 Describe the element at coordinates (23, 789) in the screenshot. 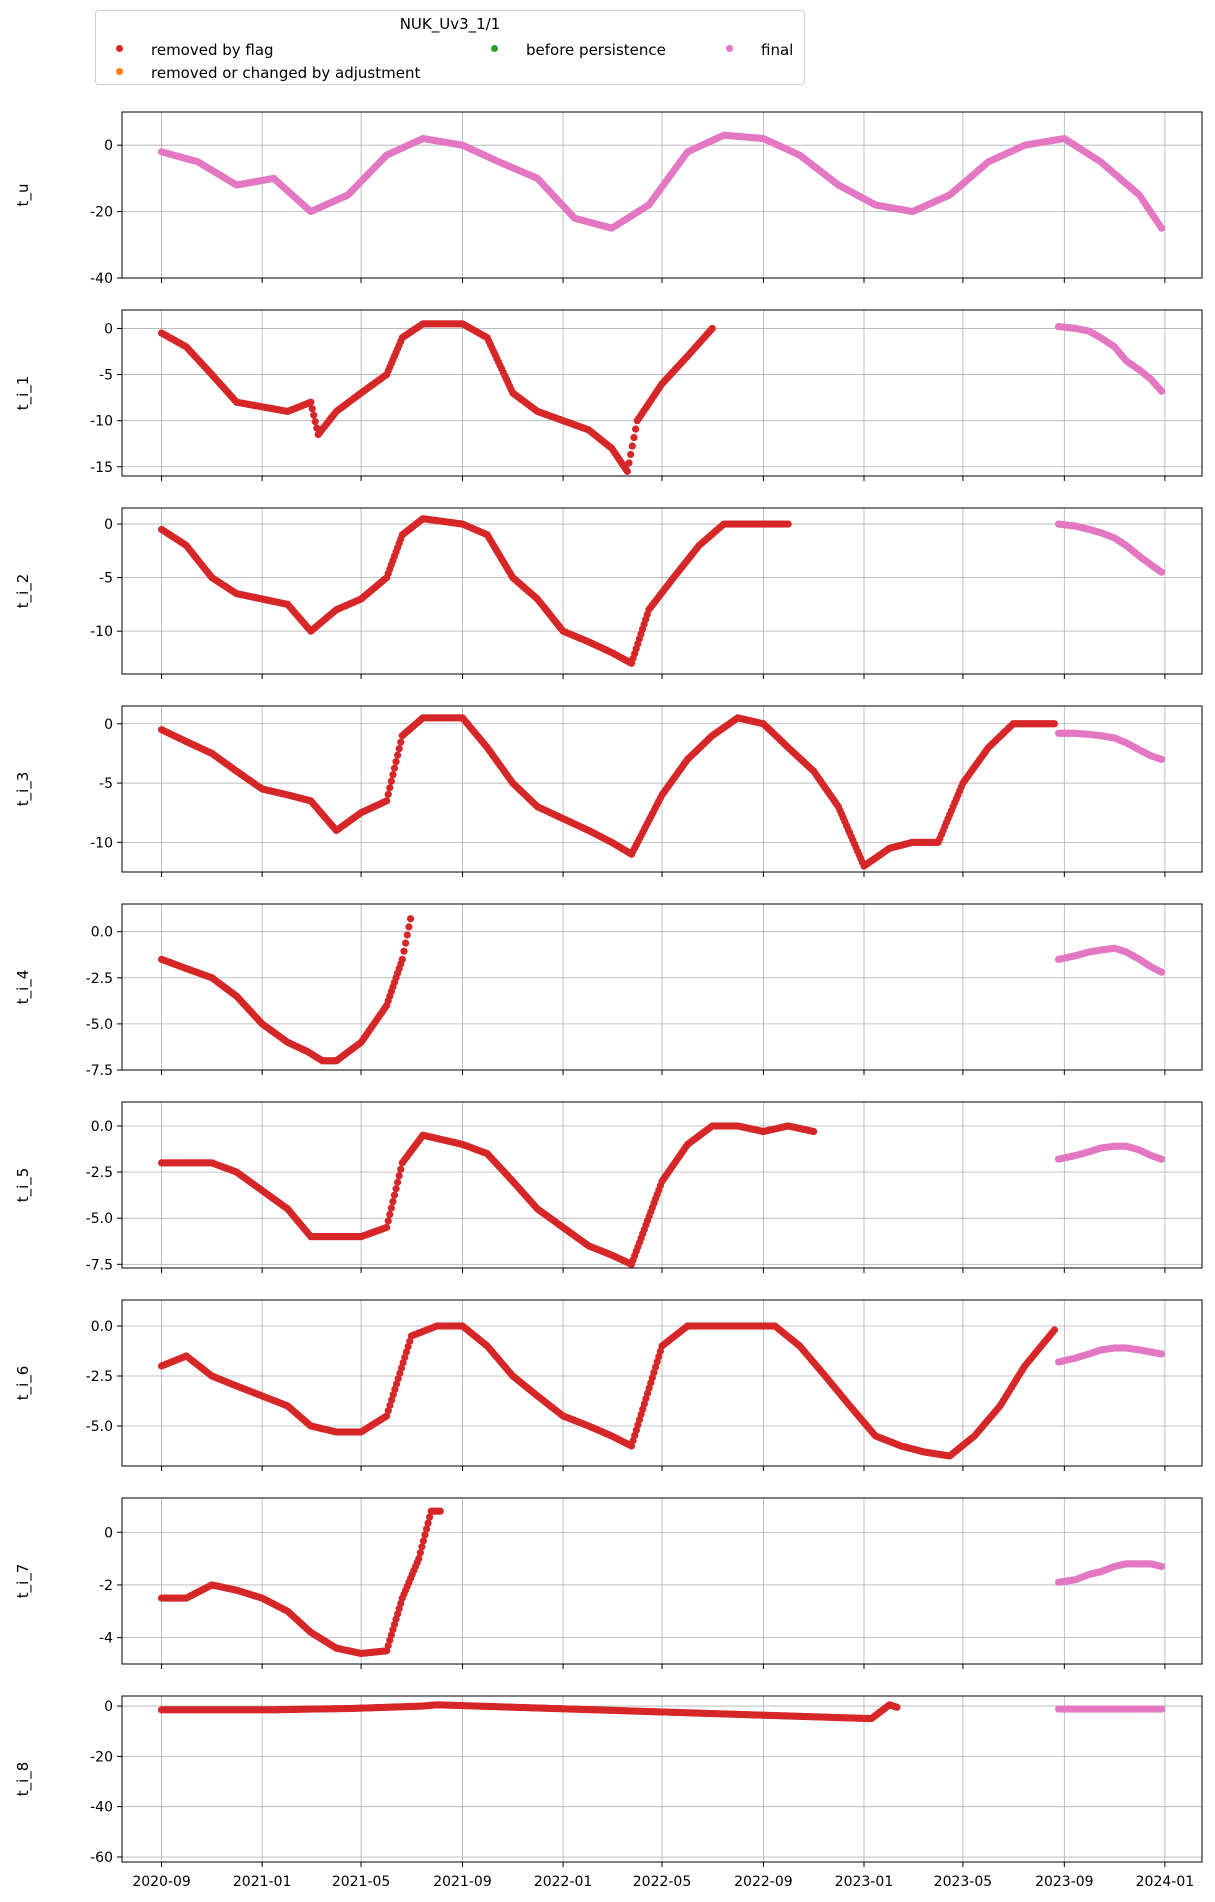

I see `y-axis-label: t_i_3` at that location.